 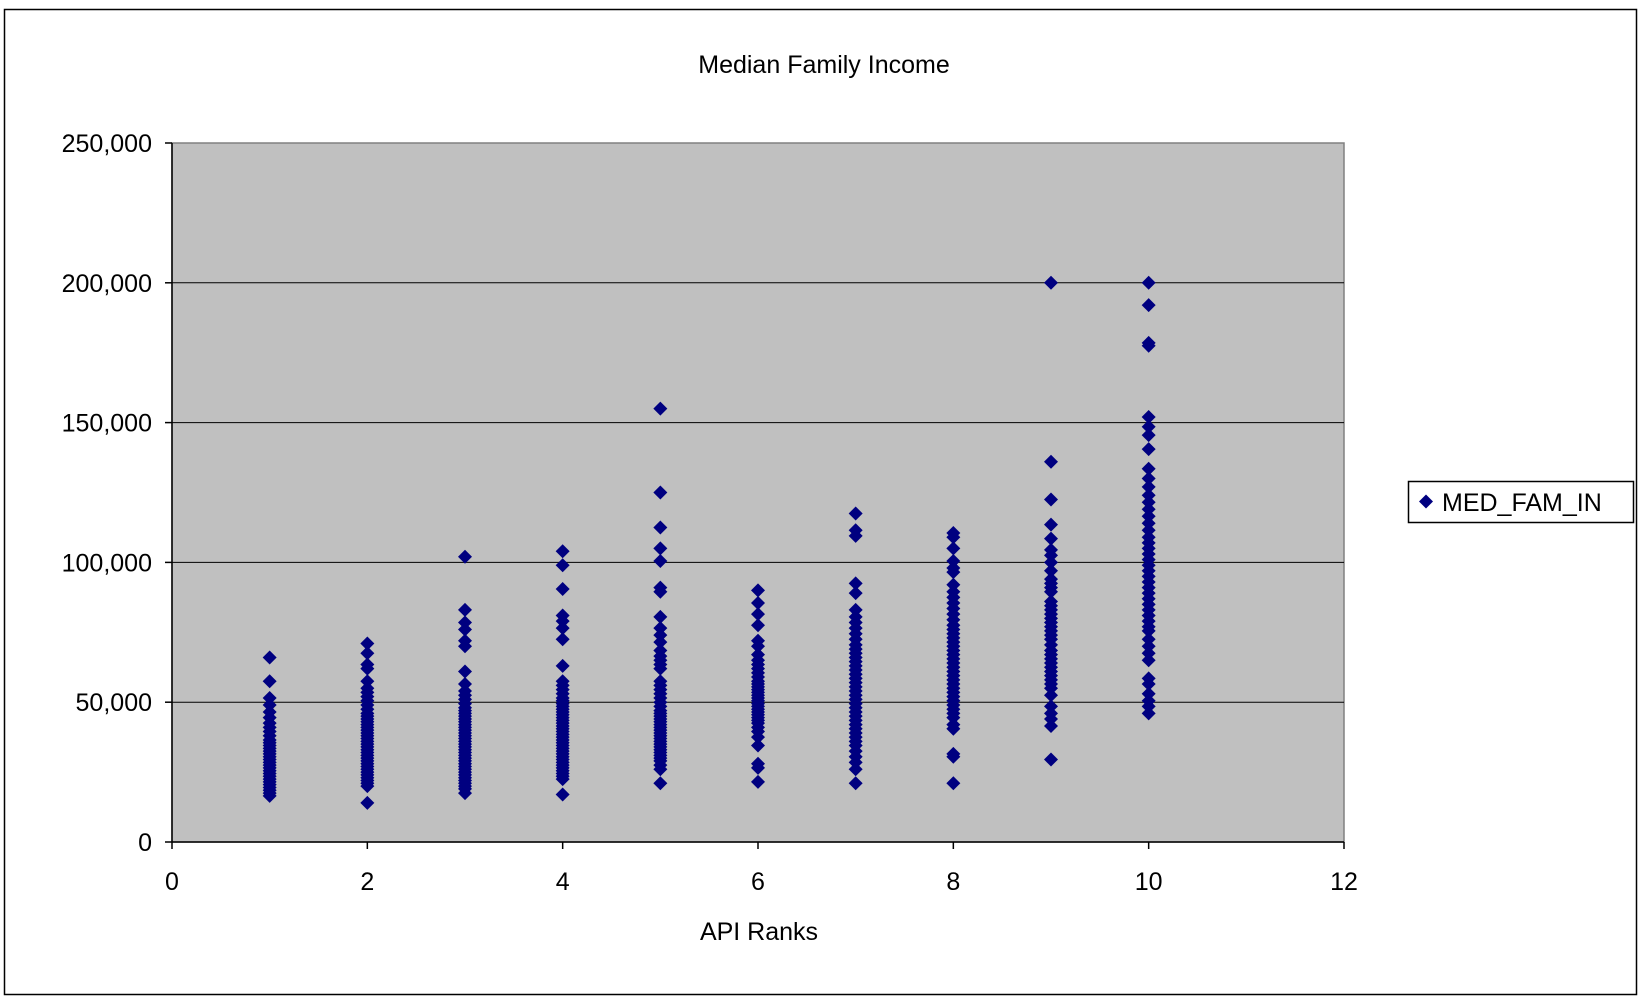 I want to click on chart-title: Median Family Income, so click(x=823, y=65).